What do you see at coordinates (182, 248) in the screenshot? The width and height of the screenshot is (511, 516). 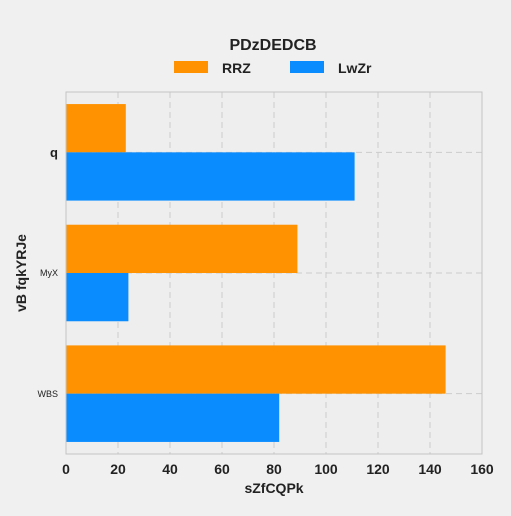 I see `bar-rrz-myx` at bounding box center [182, 248].